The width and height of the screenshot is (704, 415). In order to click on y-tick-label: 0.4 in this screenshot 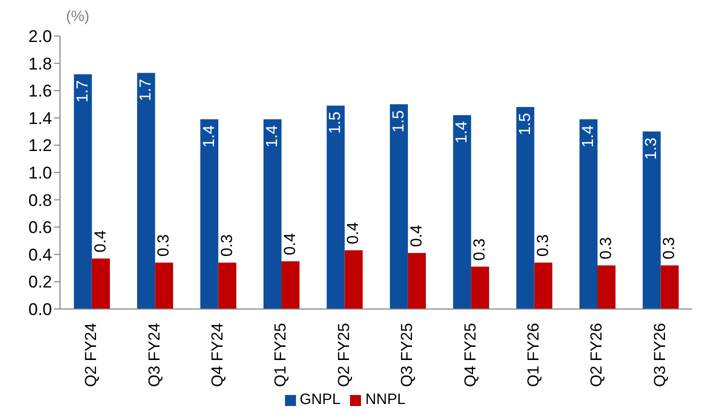, I will do `click(40, 254)`.